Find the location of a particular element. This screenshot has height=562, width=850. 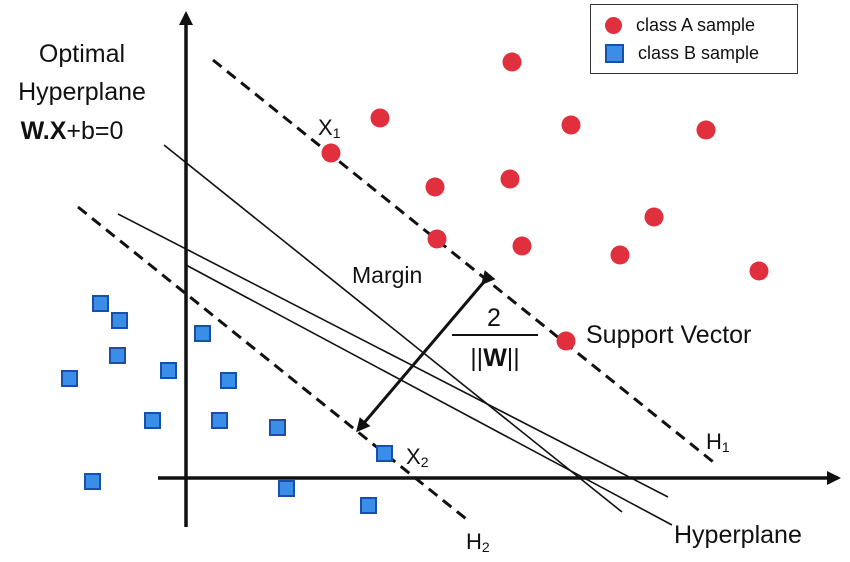

margin-arrow is located at coordinates (426, 351).